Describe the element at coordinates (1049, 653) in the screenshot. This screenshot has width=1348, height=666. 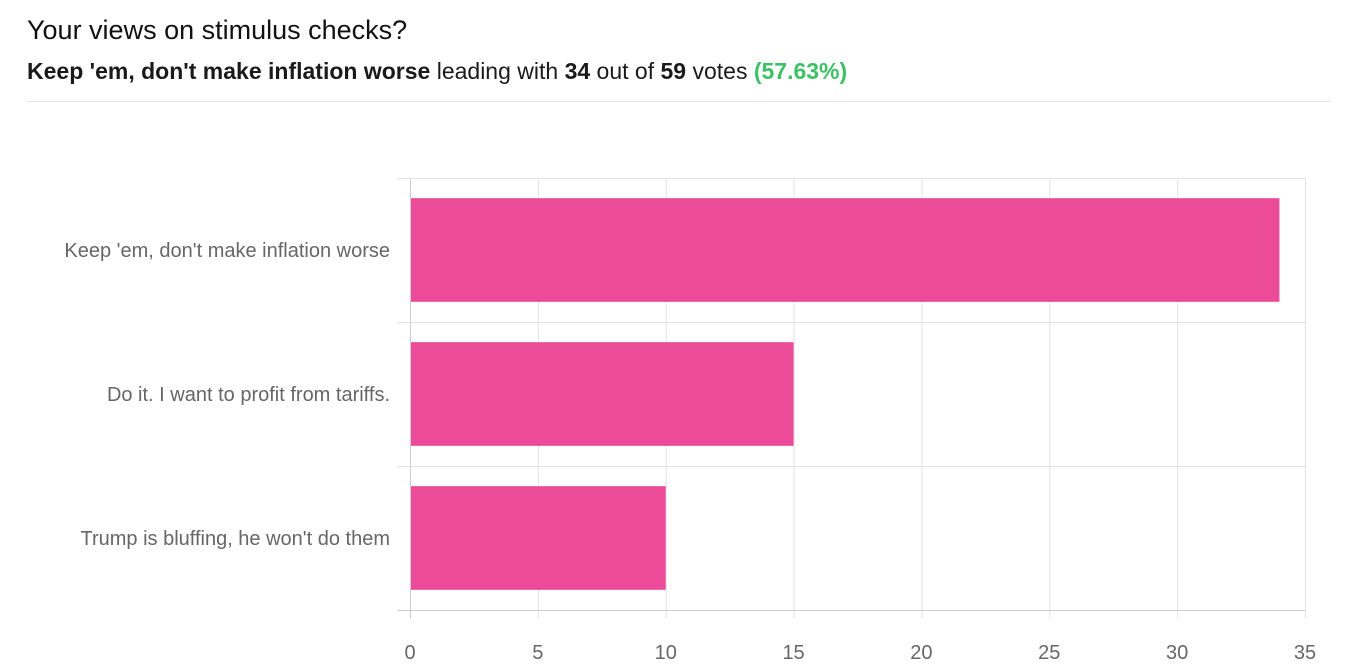
I see `x-tick-label-25: 25` at that location.